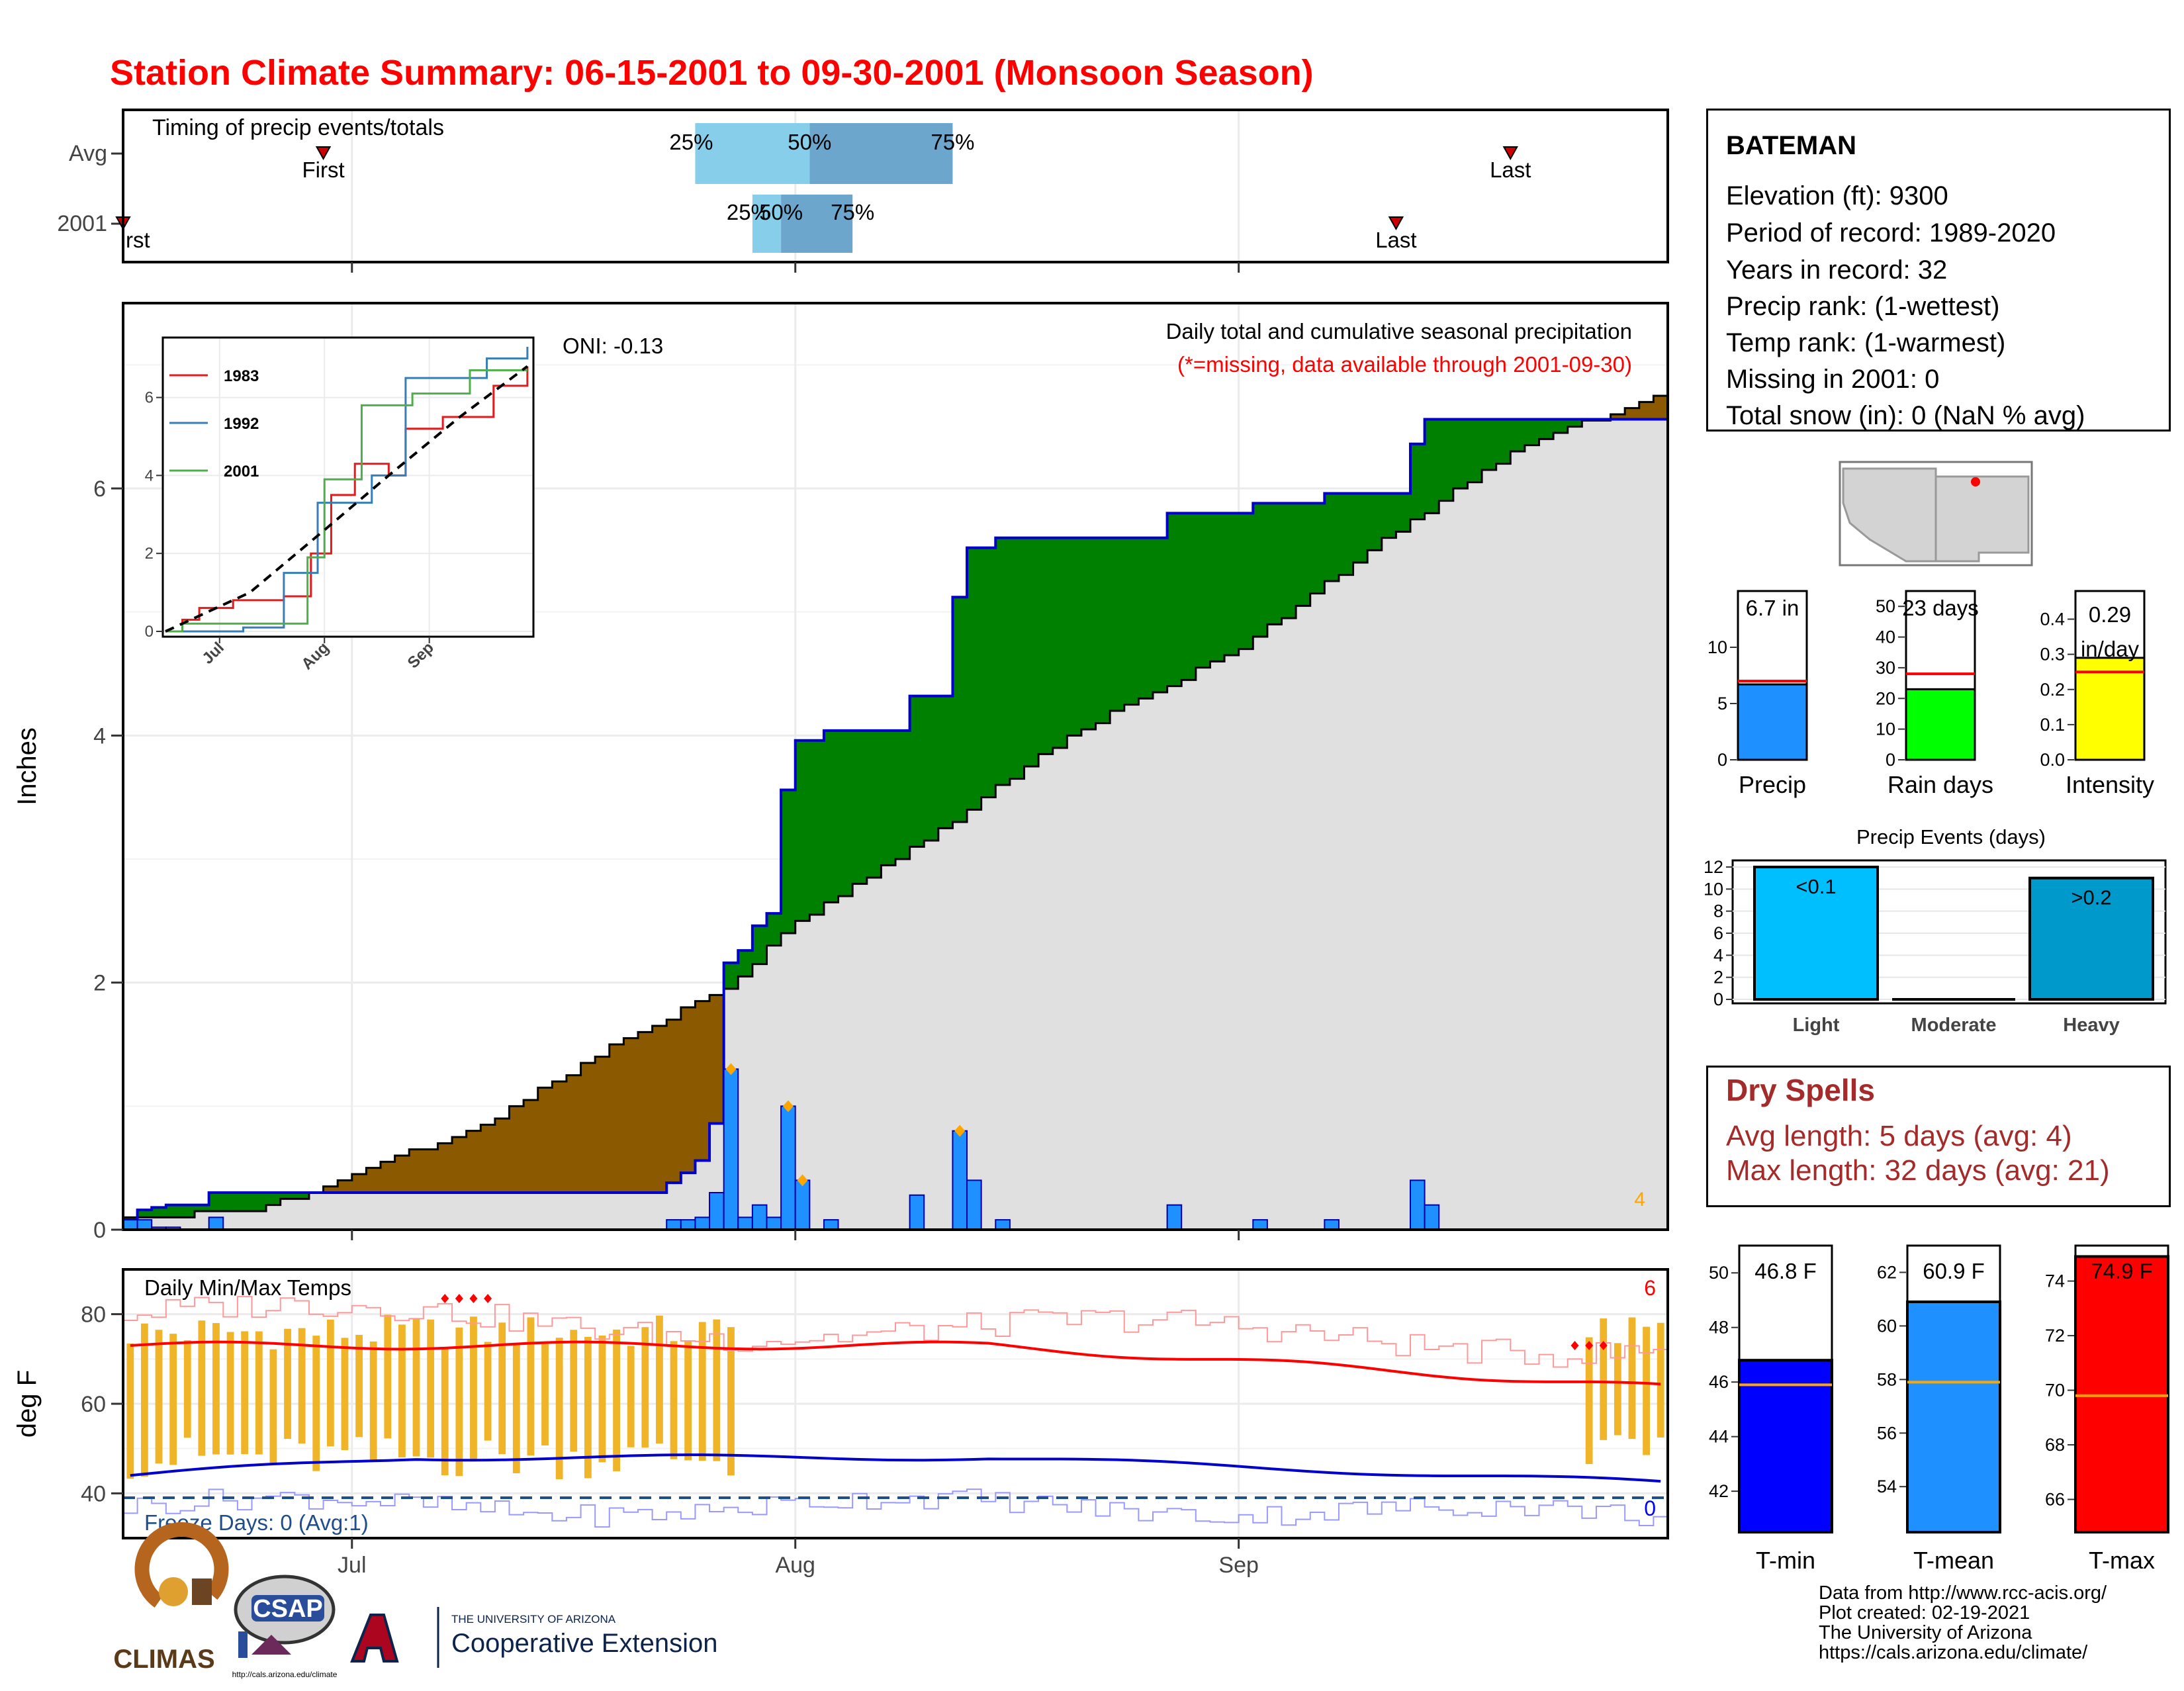 The width and height of the screenshot is (2184, 1691). What do you see at coordinates (1718, 933) in the screenshot?
I see `events-tick-label-3: 6` at bounding box center [1718, 933].